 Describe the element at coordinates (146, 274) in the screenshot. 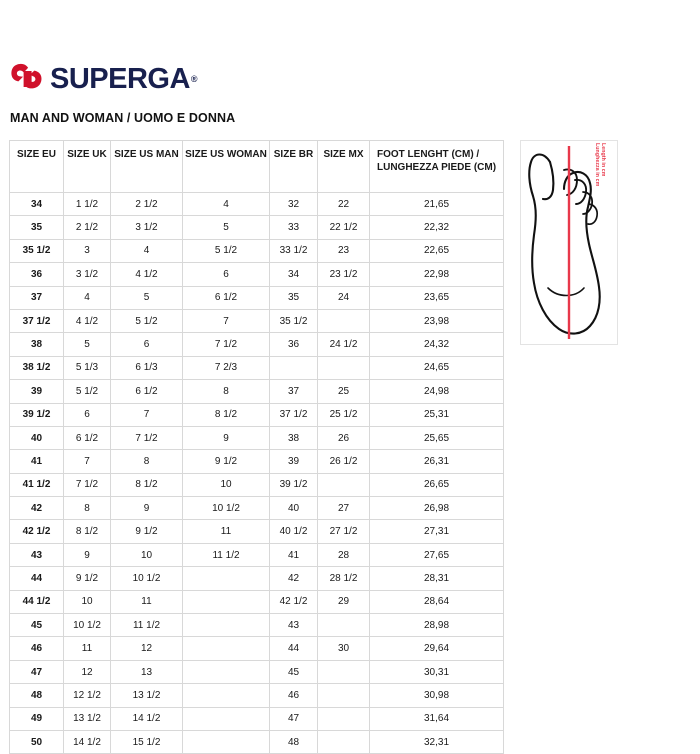

I see `cell-us-man: 4 1/2` at that location.